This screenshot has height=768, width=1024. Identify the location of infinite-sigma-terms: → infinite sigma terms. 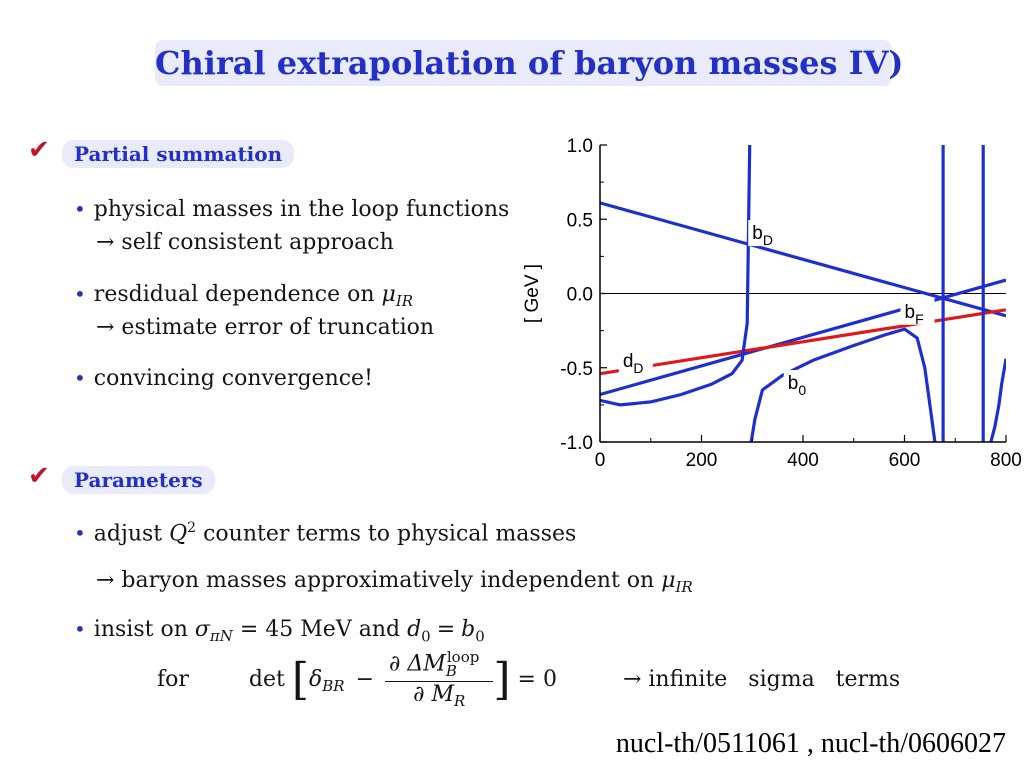
(761, 680).